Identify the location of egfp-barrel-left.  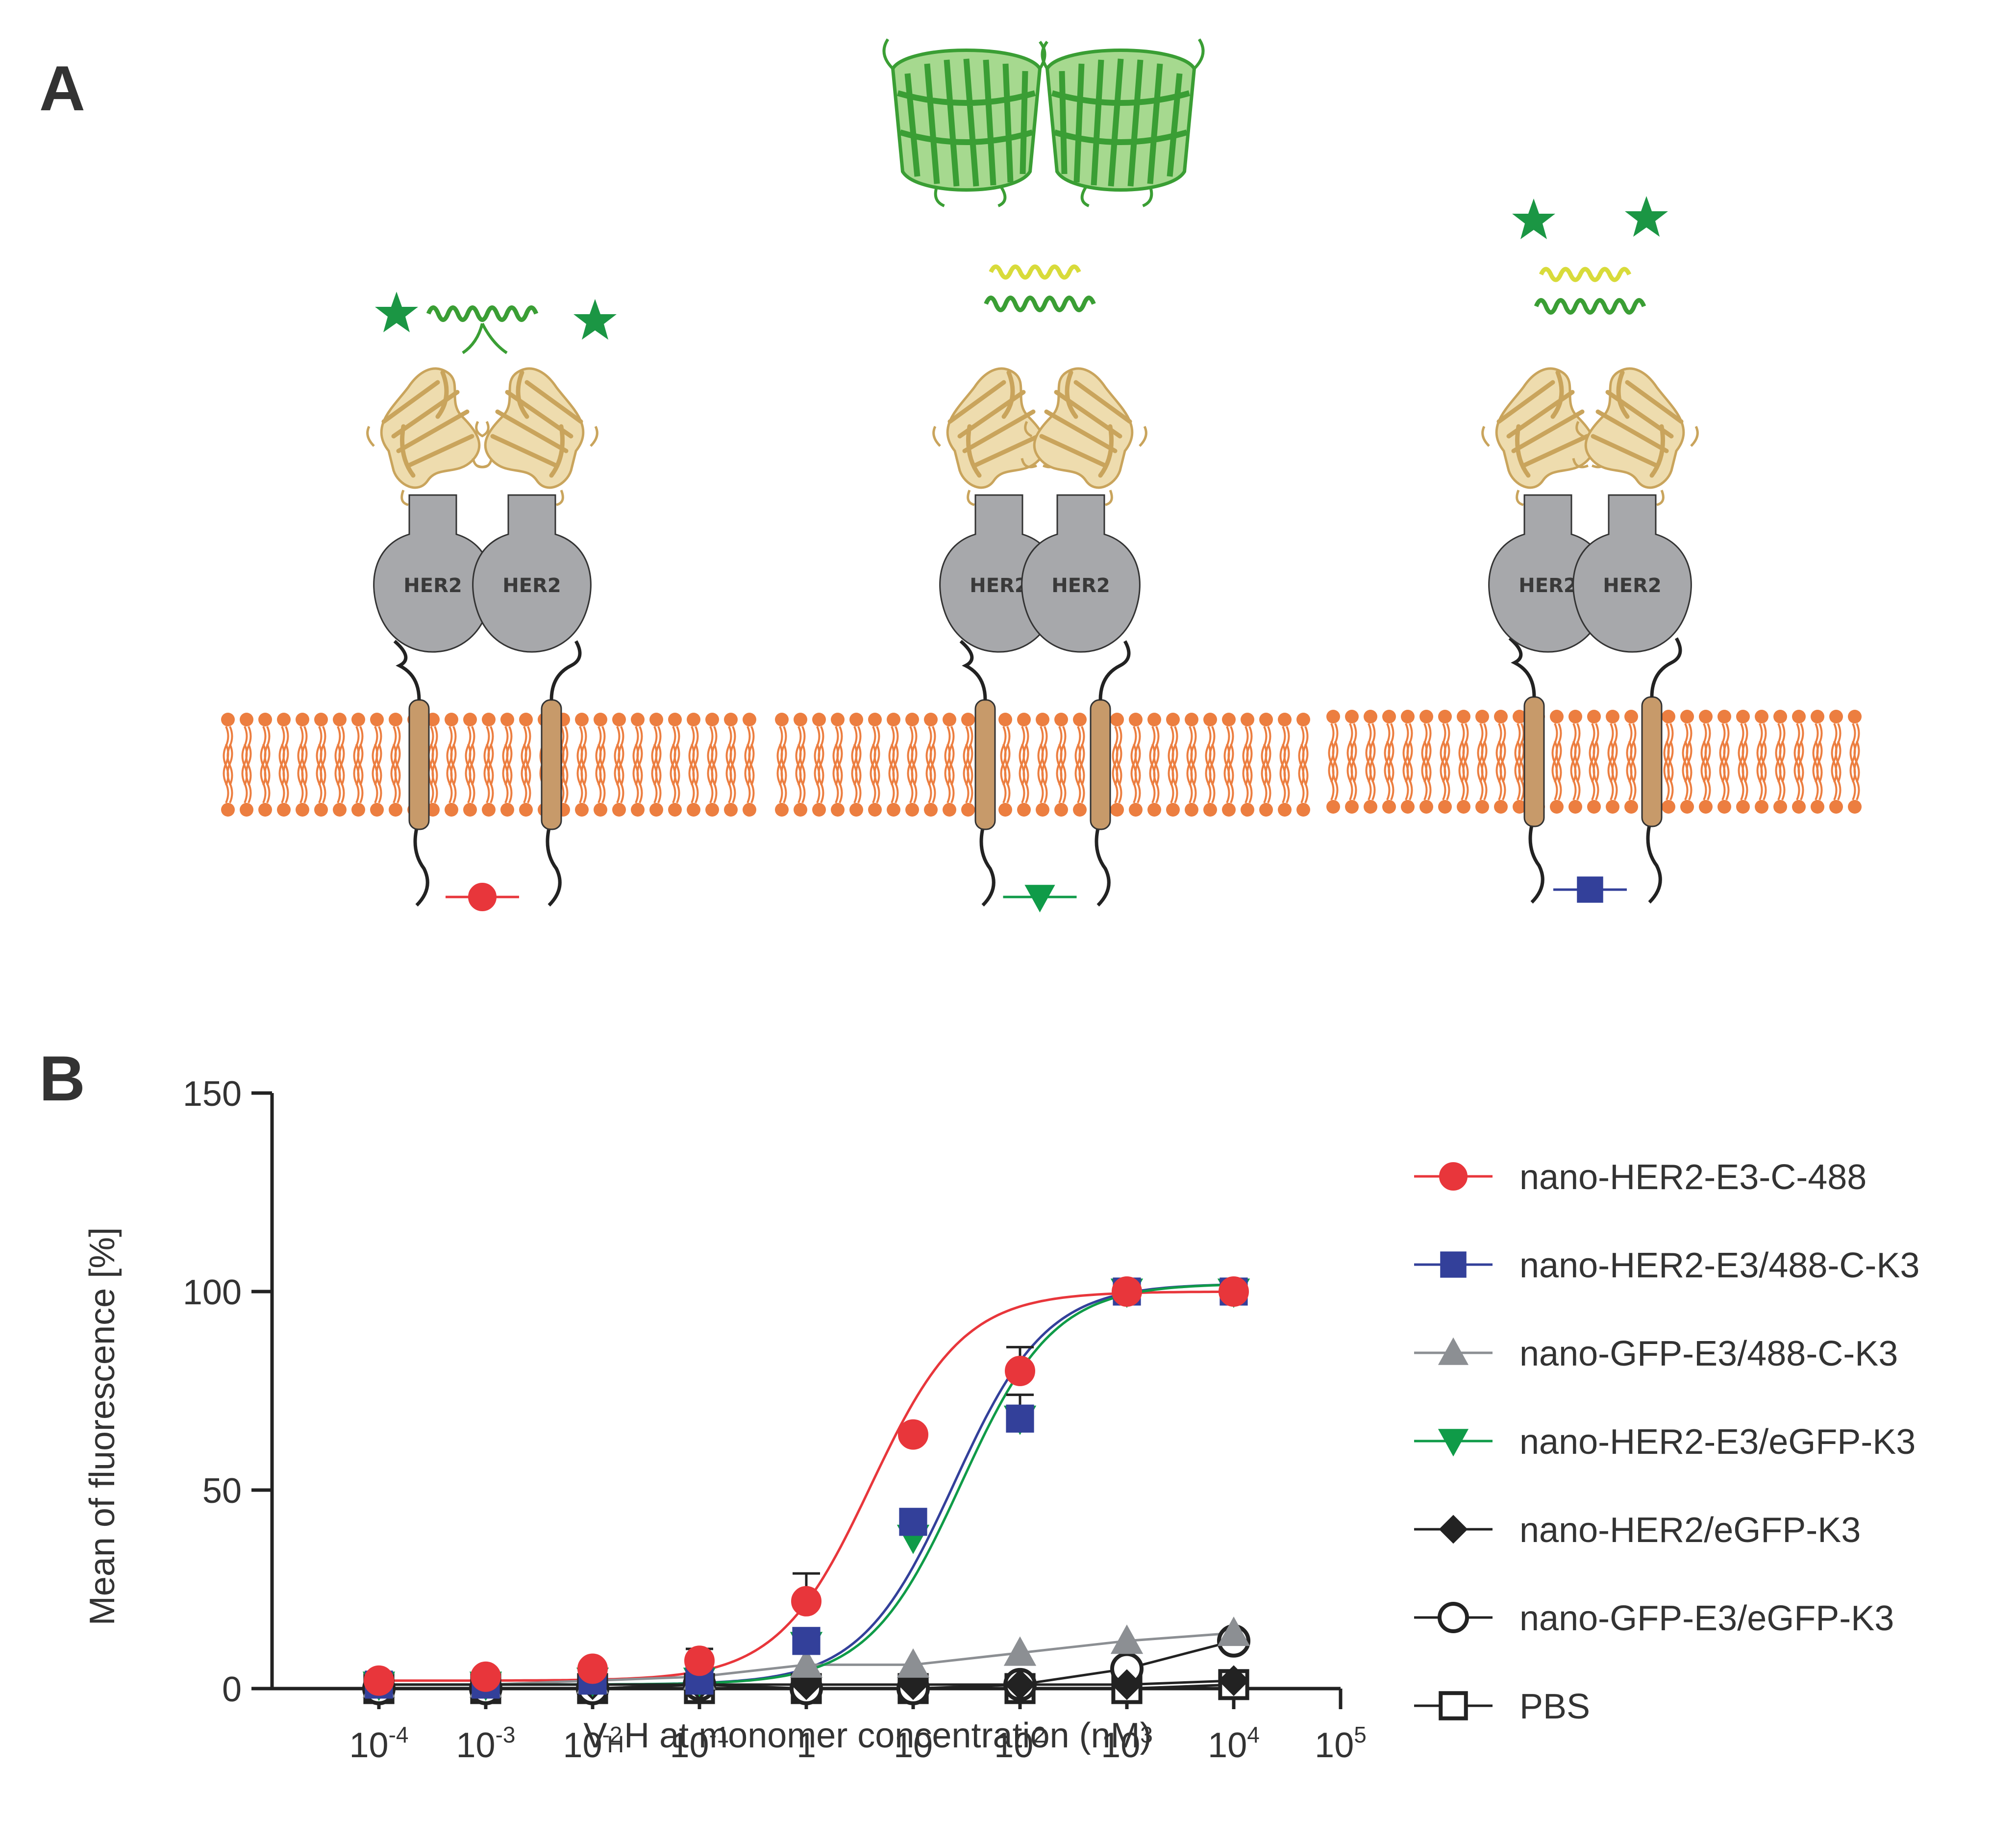
(965, 122).